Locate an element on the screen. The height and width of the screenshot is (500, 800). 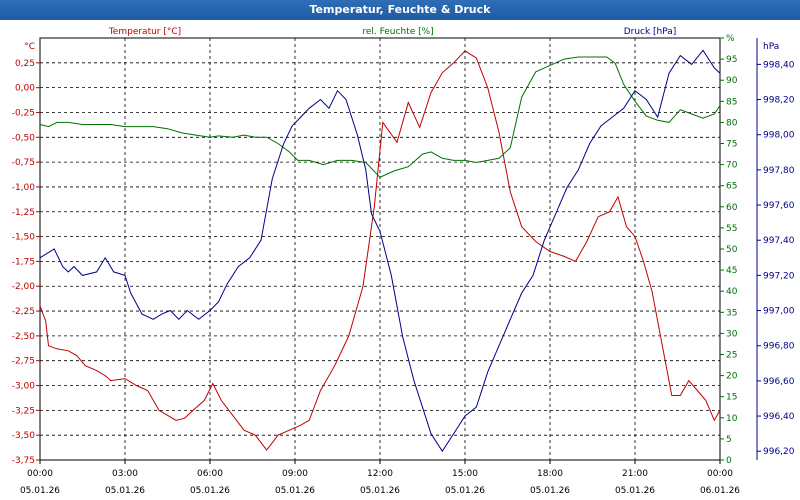
pressure-tick-label: 998,40 is located at coordinates (779, 65).